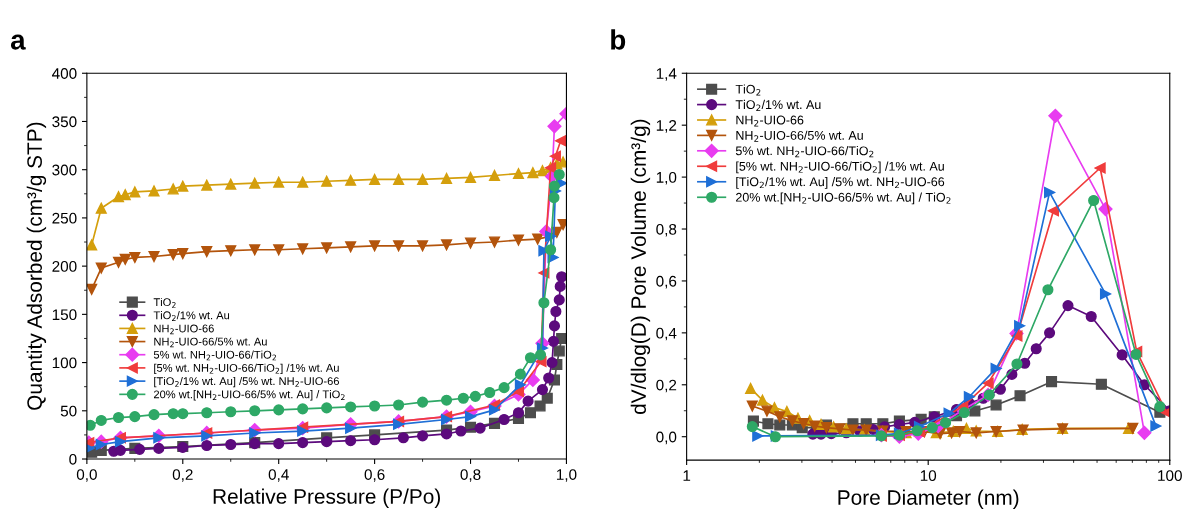 The width and height of the screenshot is (1190, 527). I want to click on y-tick-label: 0,0, so click(666, 438).